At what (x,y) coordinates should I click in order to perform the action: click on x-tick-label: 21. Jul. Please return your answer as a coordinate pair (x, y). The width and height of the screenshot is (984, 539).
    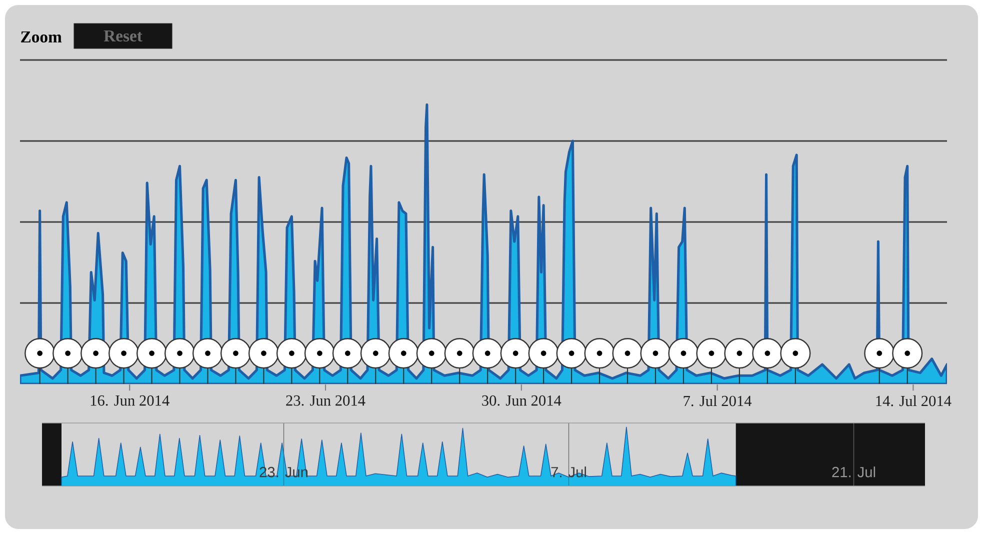
    Looking at the image, I should click on (854, 472).